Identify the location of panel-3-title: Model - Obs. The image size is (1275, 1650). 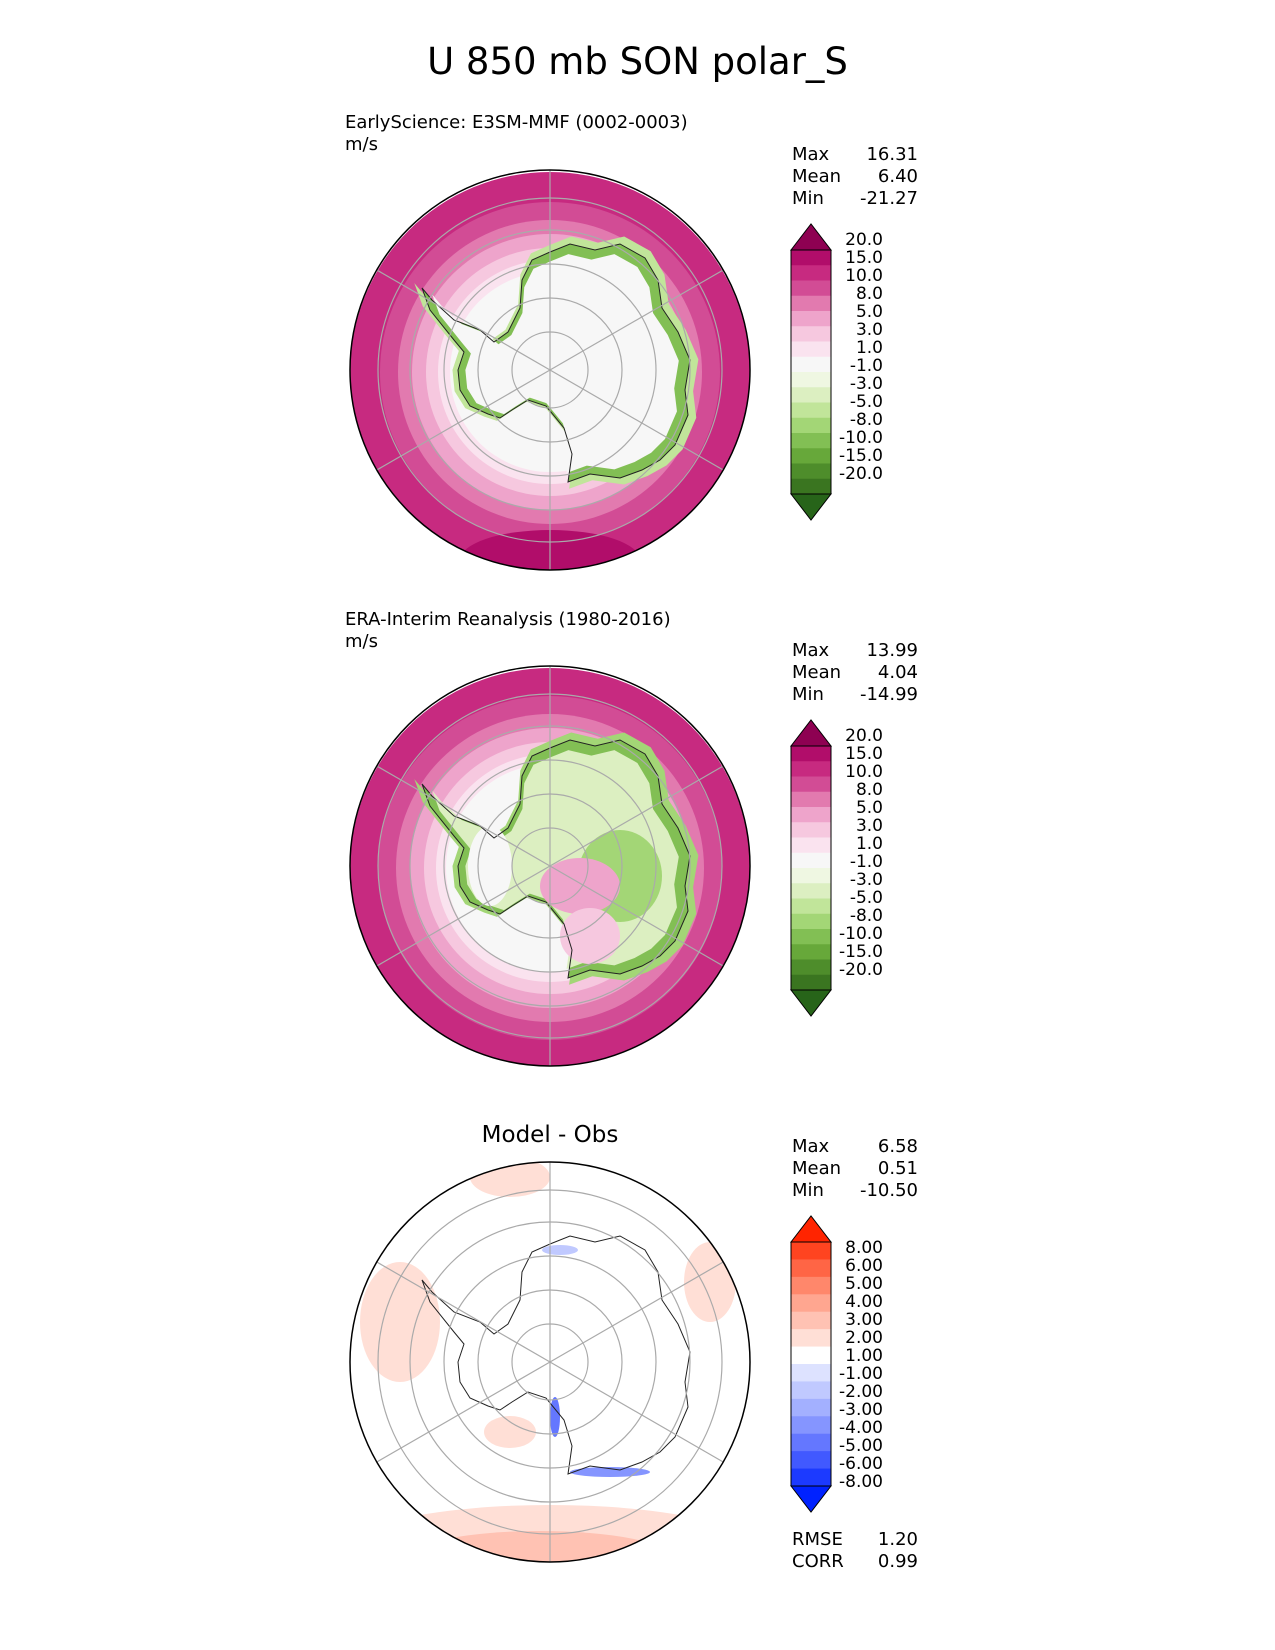
(550, 1135).